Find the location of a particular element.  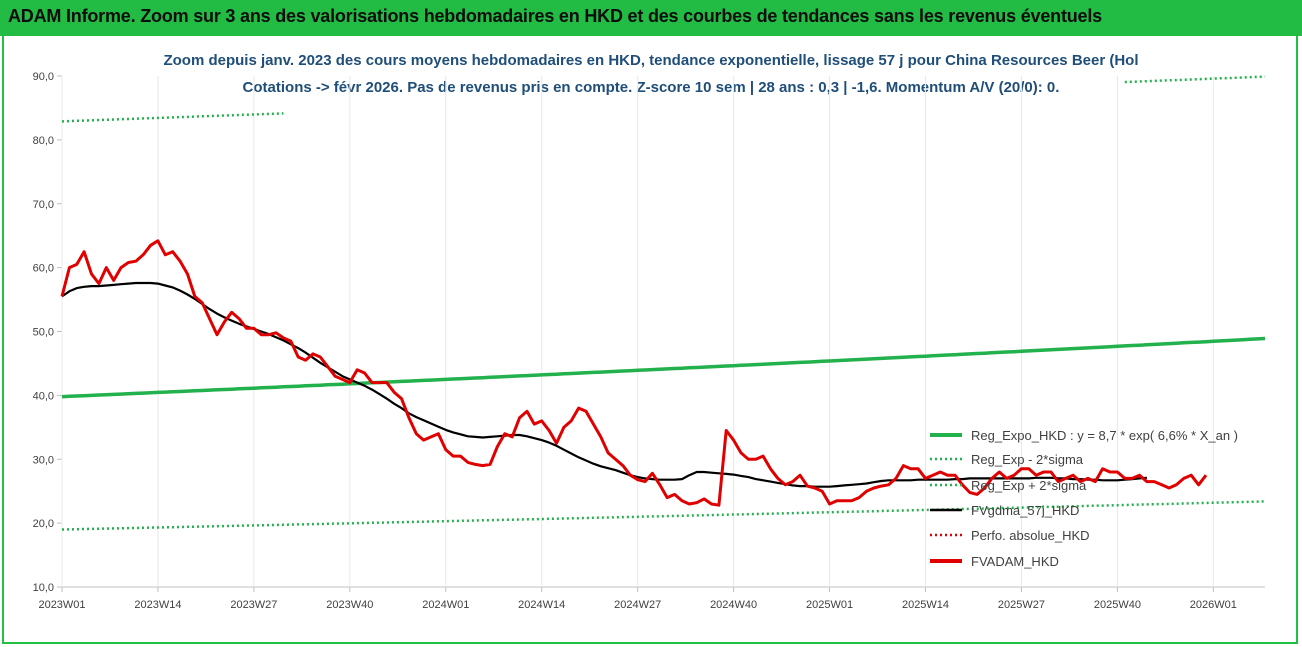

y-tick-label: 80,0 is located at coordinates (43, 141).